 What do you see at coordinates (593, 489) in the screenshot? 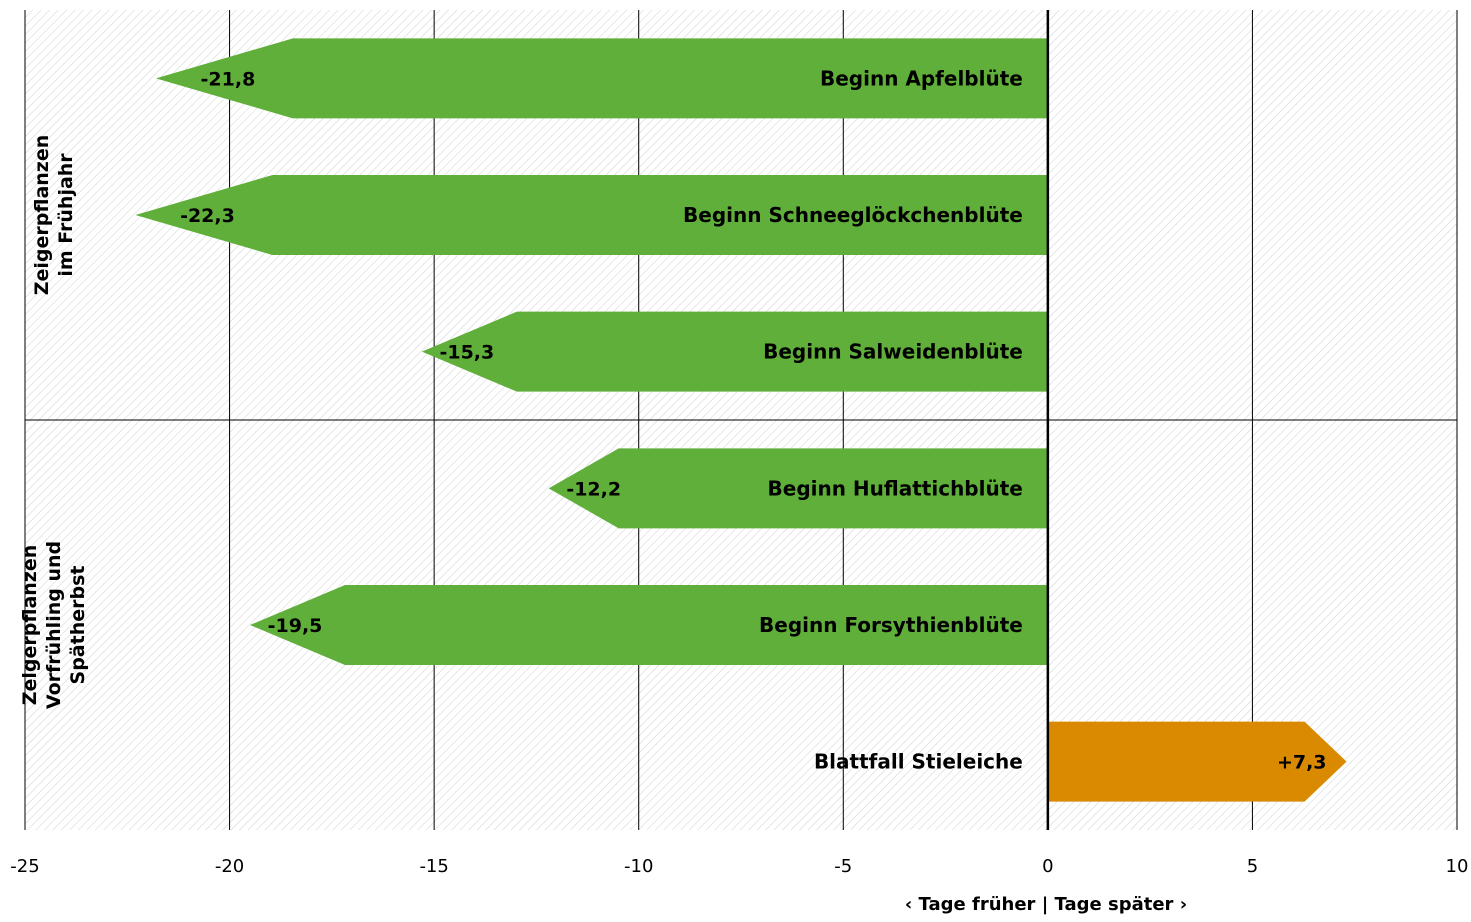
I see `bar-value-label: -12,2` at bounding box center [593, 489].